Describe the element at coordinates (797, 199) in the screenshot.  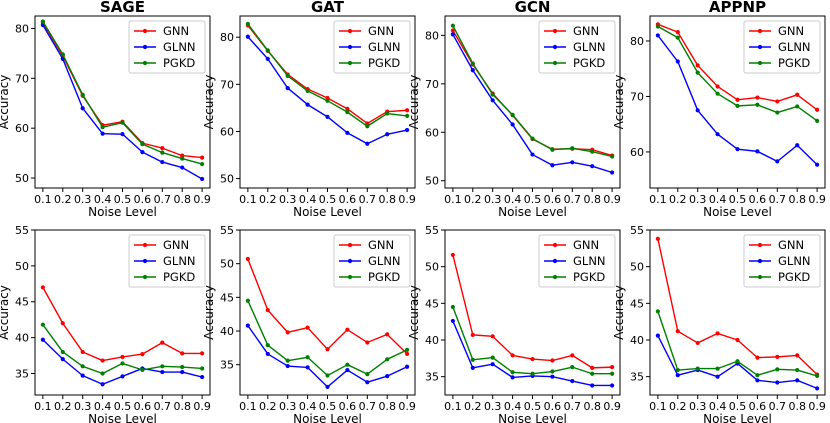
I see `x-tick-label: 0.8` at that location.